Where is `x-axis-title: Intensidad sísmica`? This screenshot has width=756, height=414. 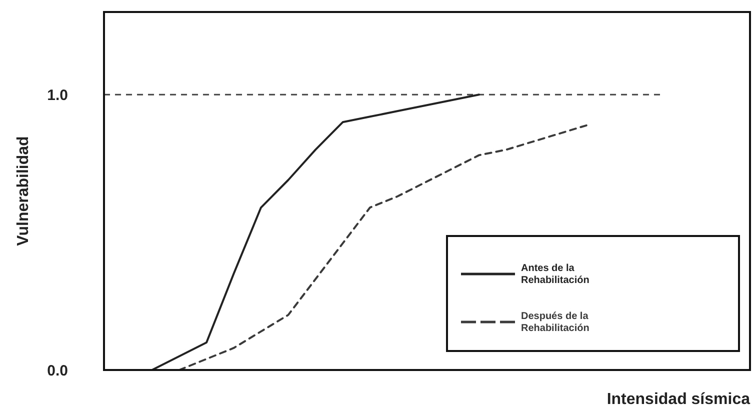 x-axis-title: Intensidad sísmica is located at coordinates (678, 399).